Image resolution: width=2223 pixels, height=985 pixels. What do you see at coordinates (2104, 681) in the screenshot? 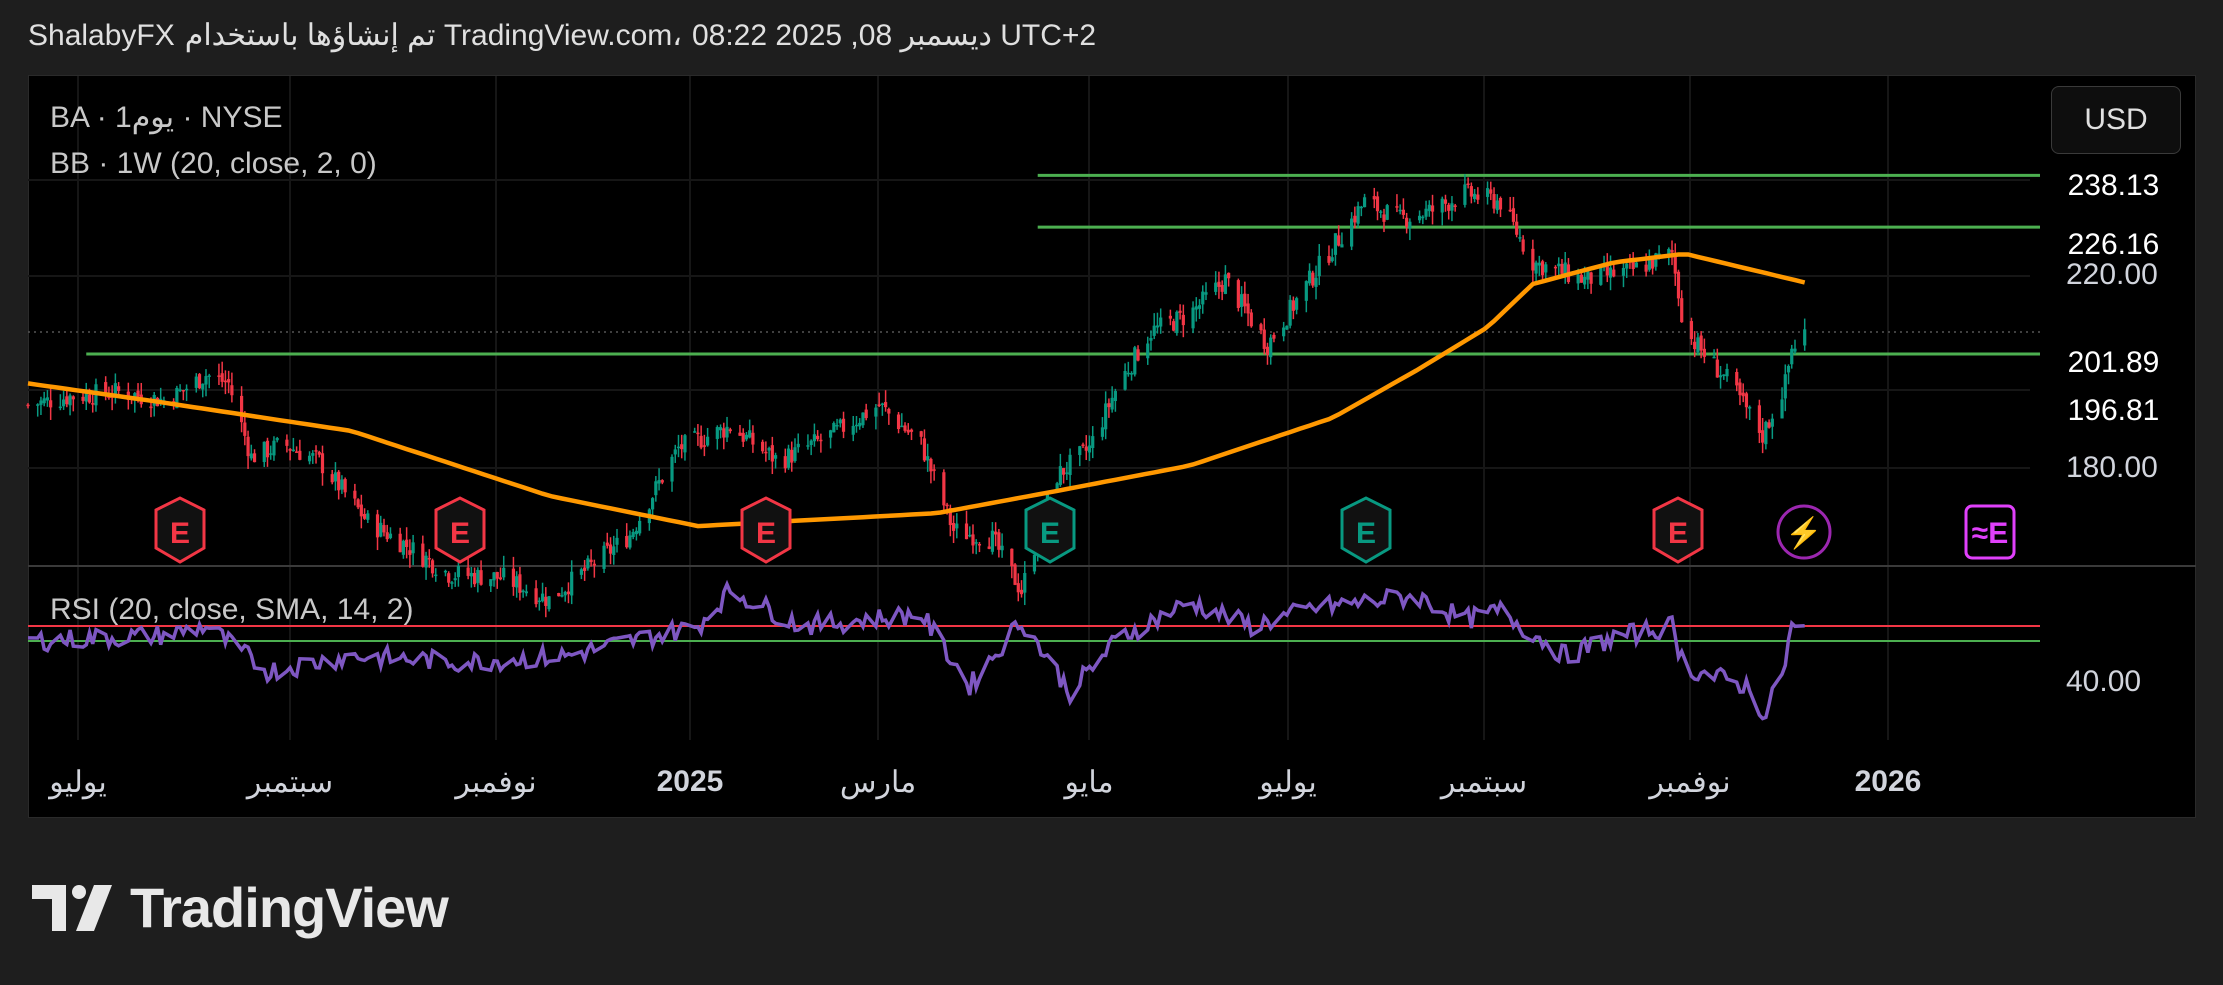
I see `rsi-tick-40: 40.00` at bounding box center [2104, 681].